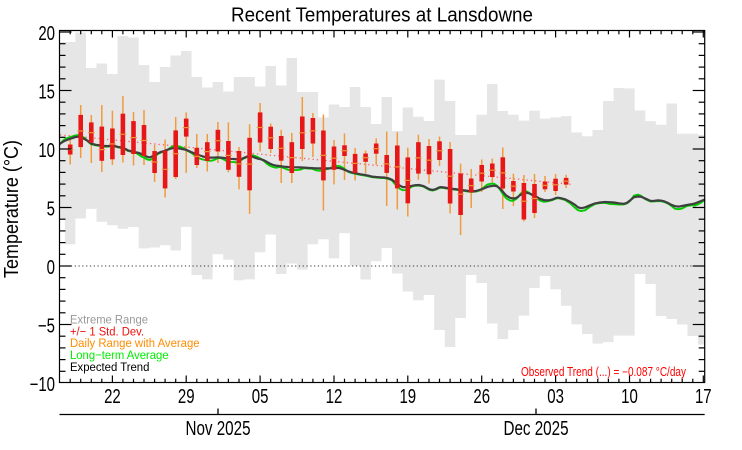 This screenshot has height=450, width=742. Describe the element at coordinates (109, 367) in the screenshot. I see `svg-text: Expected Trend` at that location.